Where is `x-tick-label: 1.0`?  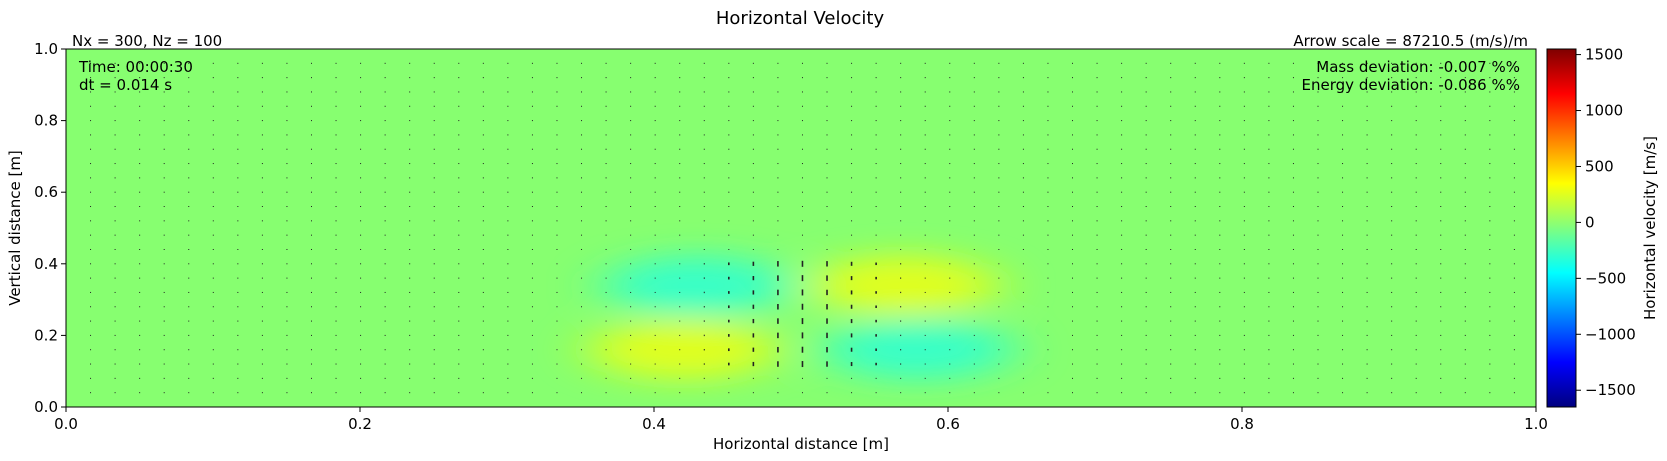
x-tick-label: 1.0 is located at coordinates (1536, 424).